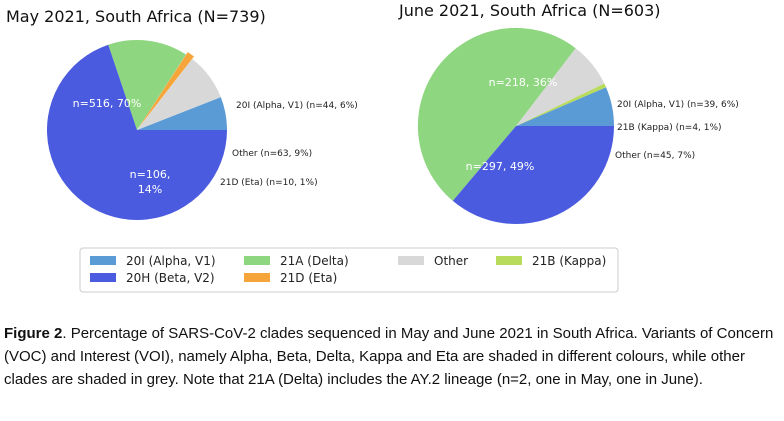 The height and width of the screenshot is (421, 784). Describe the element at coordinates (655, 156) in the screenshot. I see `slice-label-june-other: Other (n=45, 7%)` at that location.